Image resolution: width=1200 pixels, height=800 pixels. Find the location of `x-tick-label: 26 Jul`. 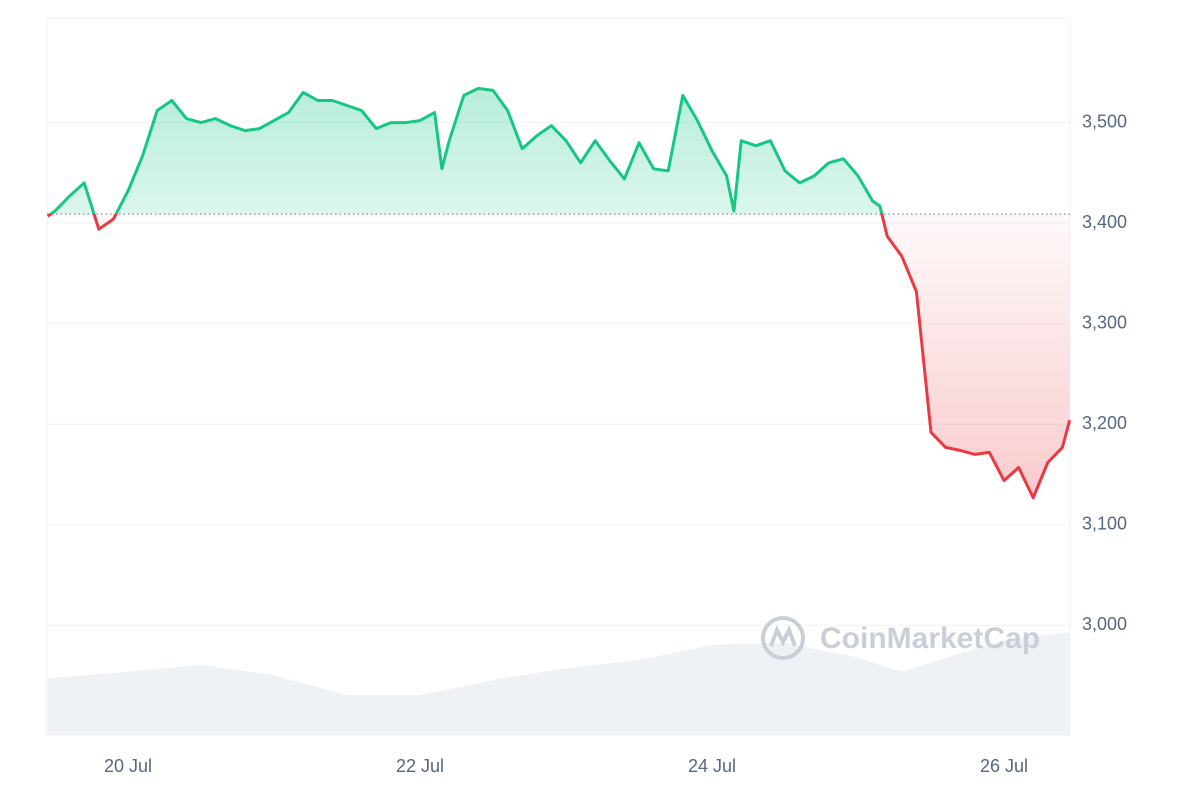

x-tick-label: 26 Jul is located at coordinates (1004, 766).